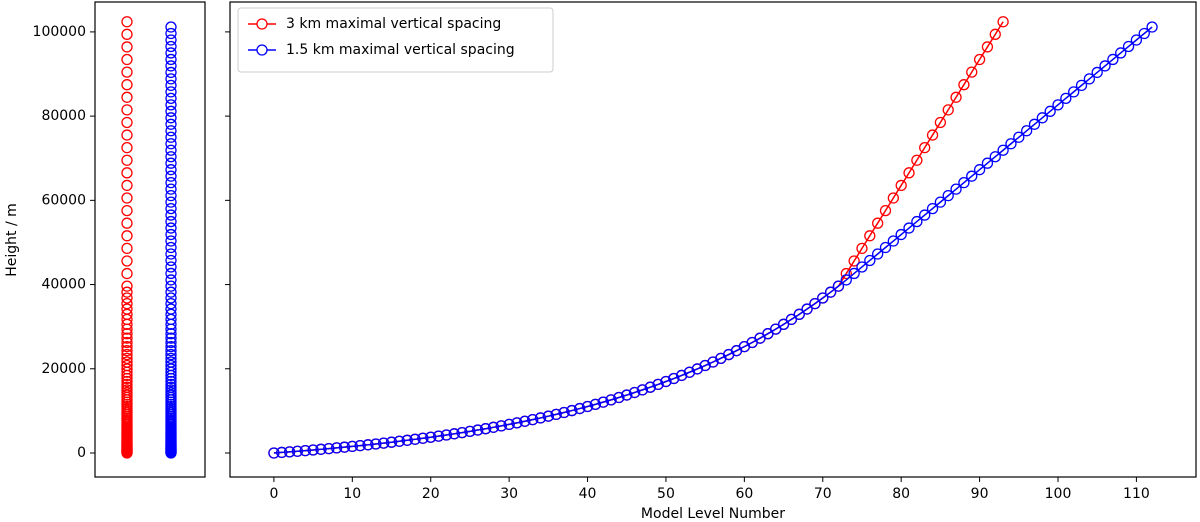  What do you see at coordinates (63, 285) in the screenshot?
I see `y-tick-label: 40000` at bounding box center [63, 285].